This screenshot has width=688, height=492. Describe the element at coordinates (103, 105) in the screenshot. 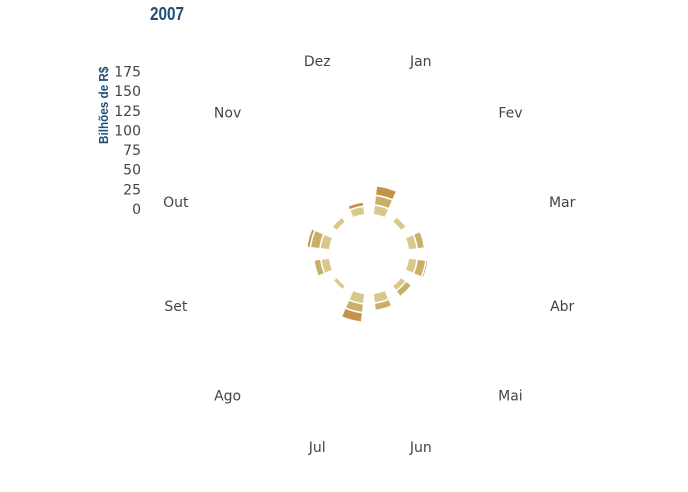

I see `radial-axis-label: Bilhões de R$` at that location.